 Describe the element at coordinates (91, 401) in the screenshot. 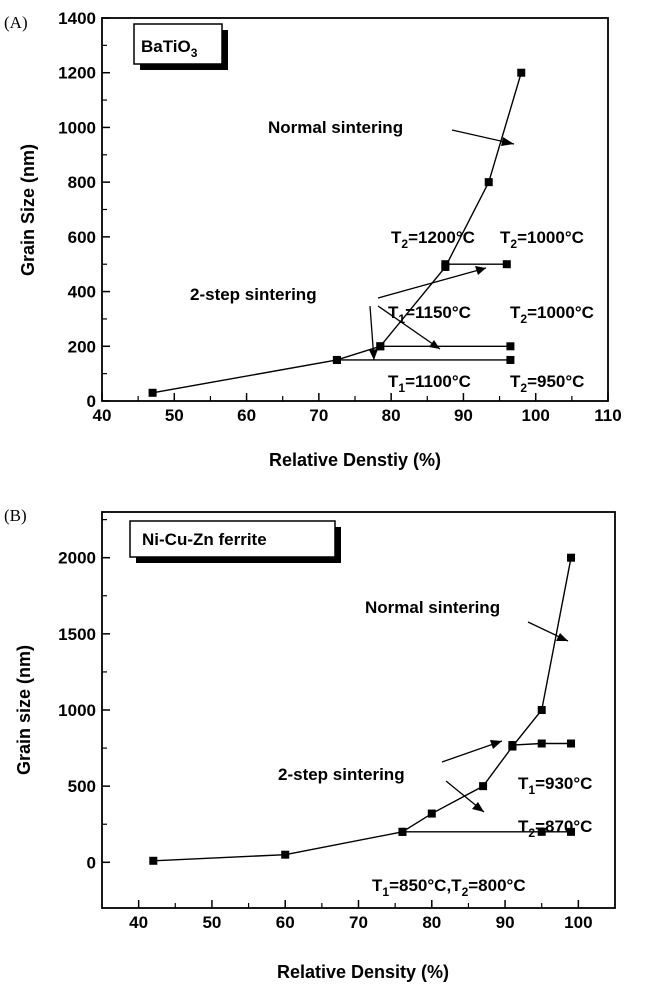

I see `a-y-tick-label-0: 0` at that location.